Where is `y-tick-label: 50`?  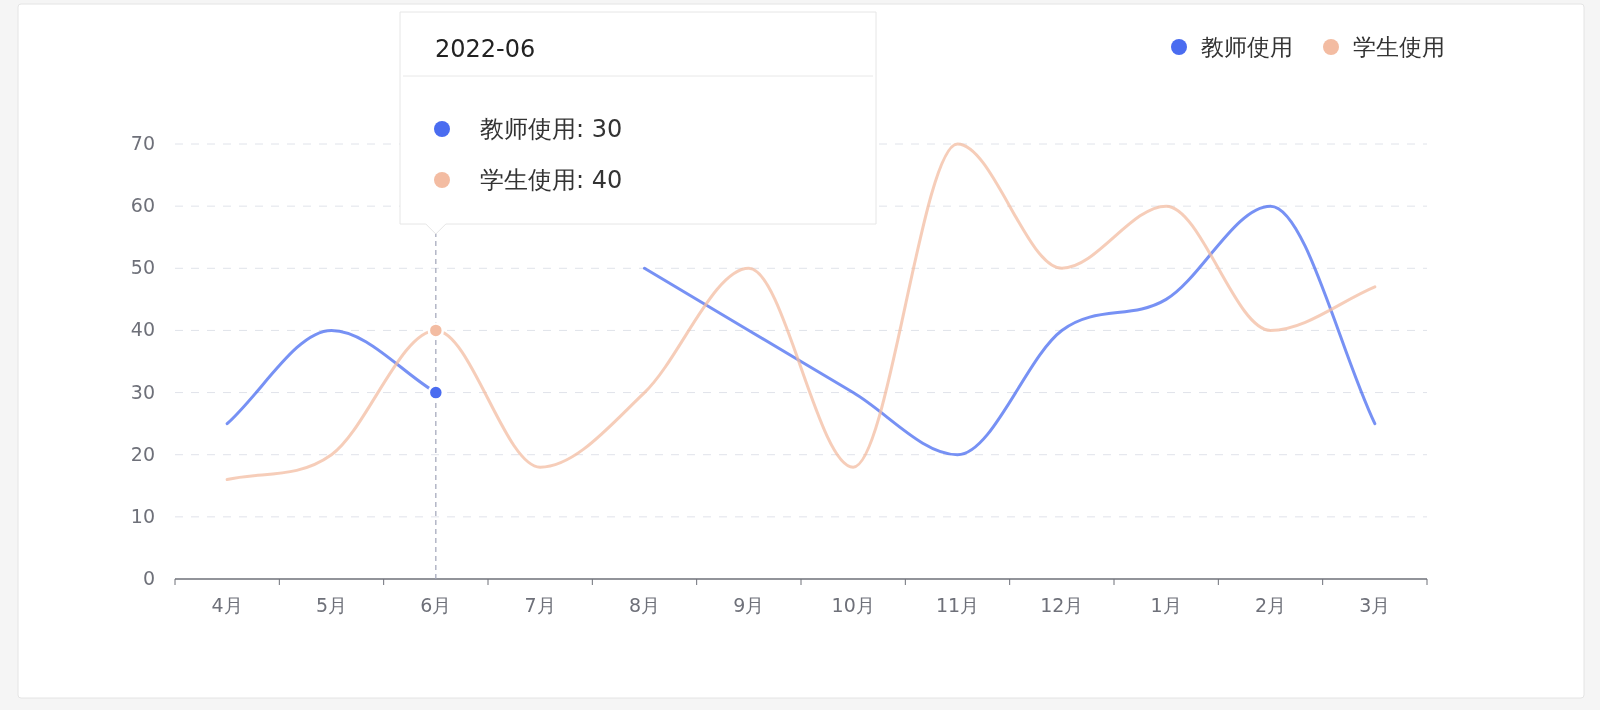 y-tick-label: 50 is located at coordinates (142, 267).